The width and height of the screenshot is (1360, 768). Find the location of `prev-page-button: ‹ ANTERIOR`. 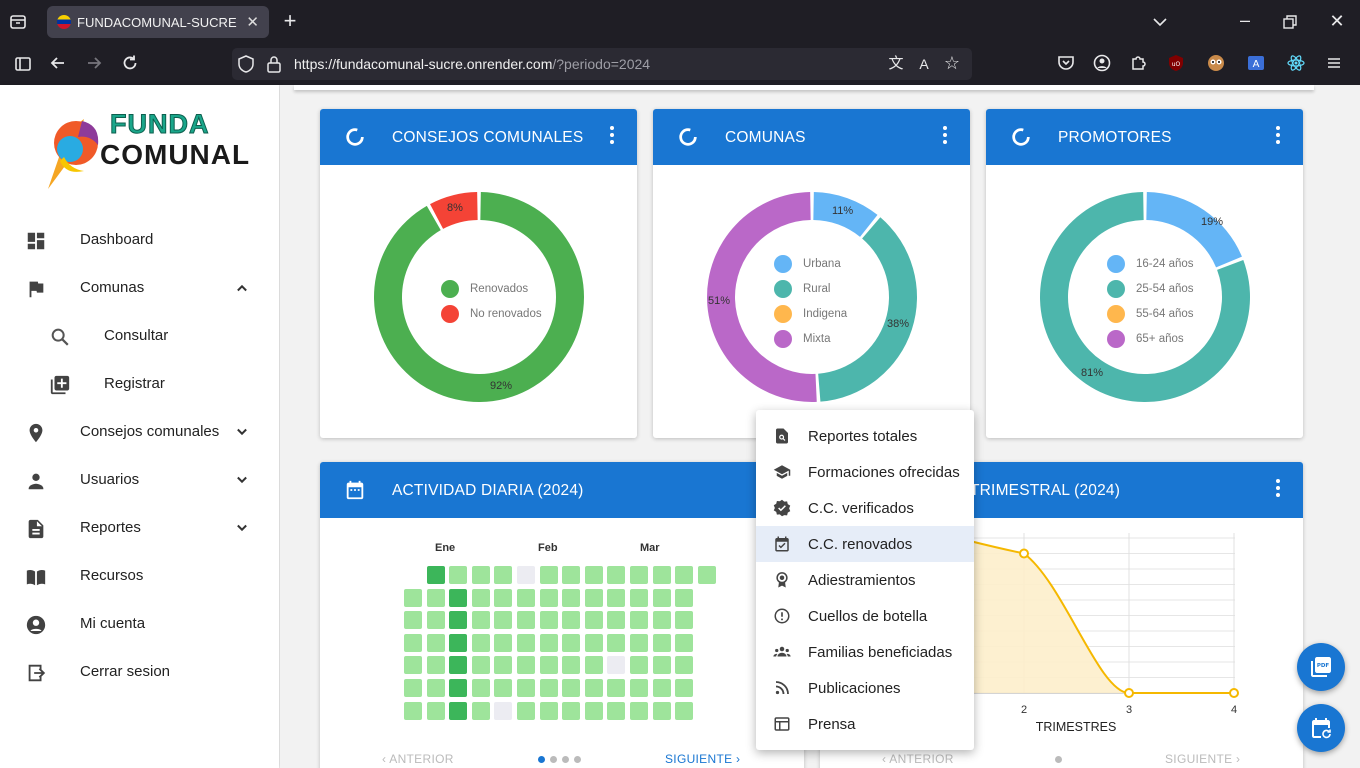

prev-page-button: ‹ ANTERIOR is located at coordinates (918, 759).